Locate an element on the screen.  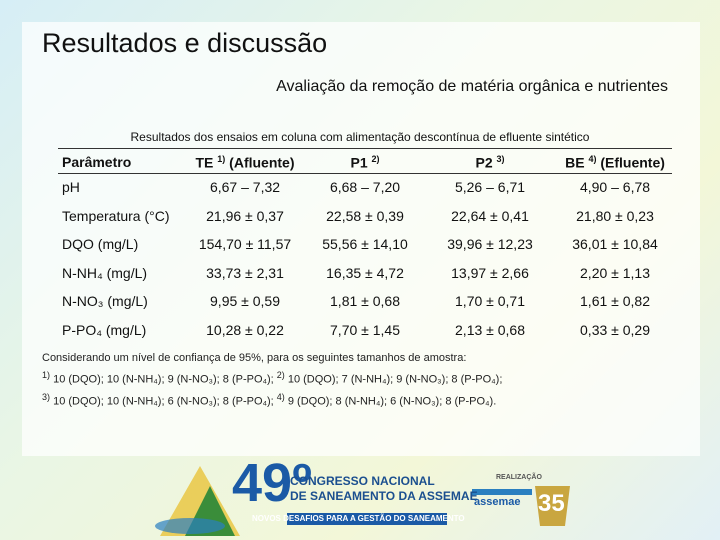
table-cell: P-PO₄ (mg/L) is located at coordinates (104, 329).